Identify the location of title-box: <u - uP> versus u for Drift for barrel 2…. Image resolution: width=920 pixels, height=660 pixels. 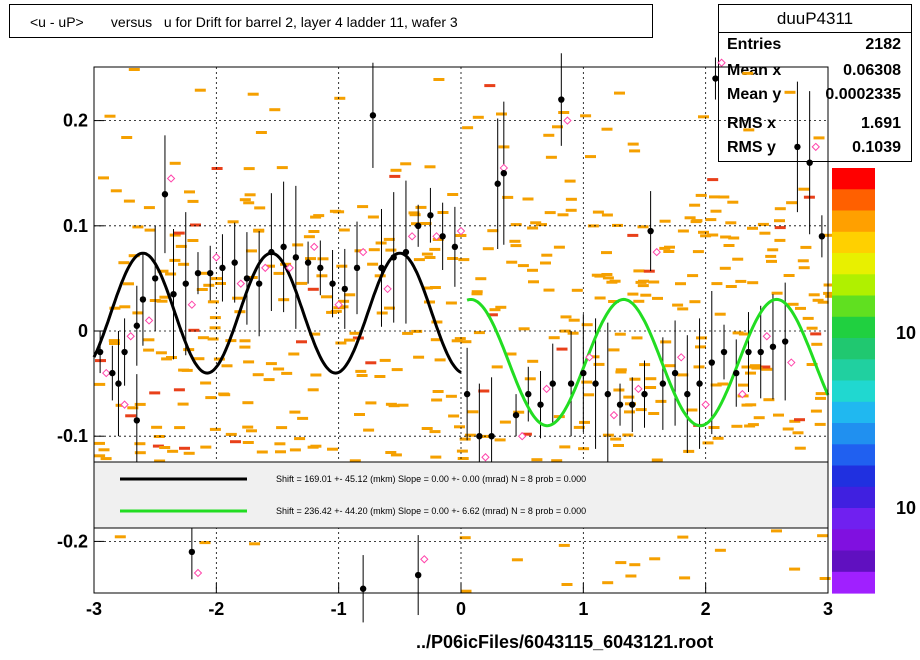
(331, 21).